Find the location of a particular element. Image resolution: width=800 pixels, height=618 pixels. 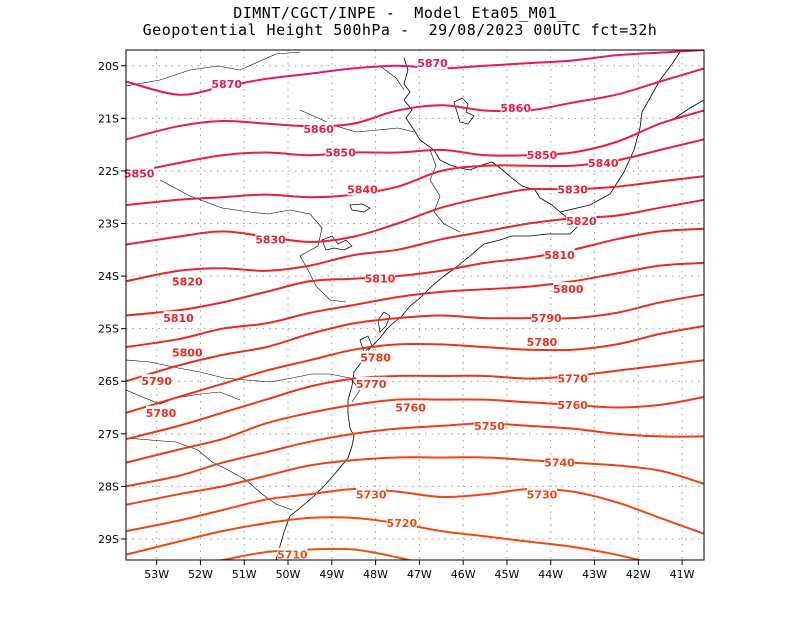

lat-tick-label: 23S is located at coordinates (108, 224).